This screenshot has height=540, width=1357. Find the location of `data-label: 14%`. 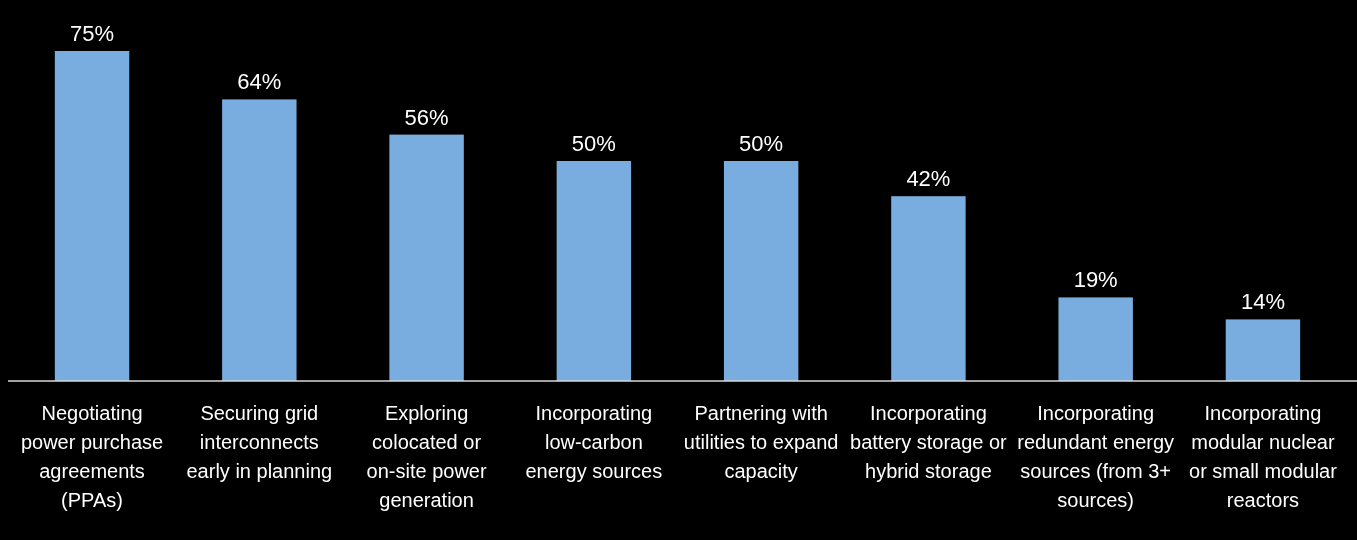

data-label: 14% is located at coordinates (1262, 302).